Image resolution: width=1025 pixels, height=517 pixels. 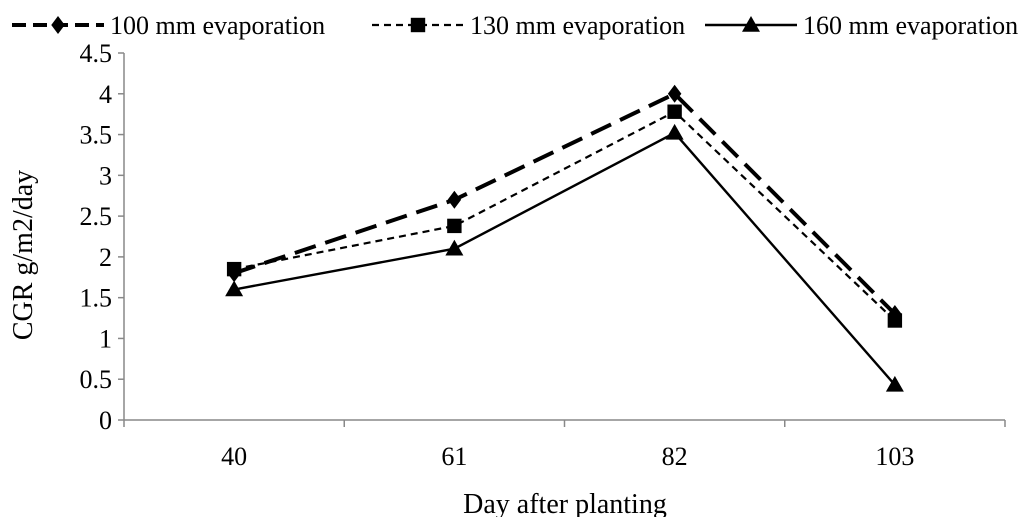 I want to click on x-tick-label: 82, so click(x=675, y=456).